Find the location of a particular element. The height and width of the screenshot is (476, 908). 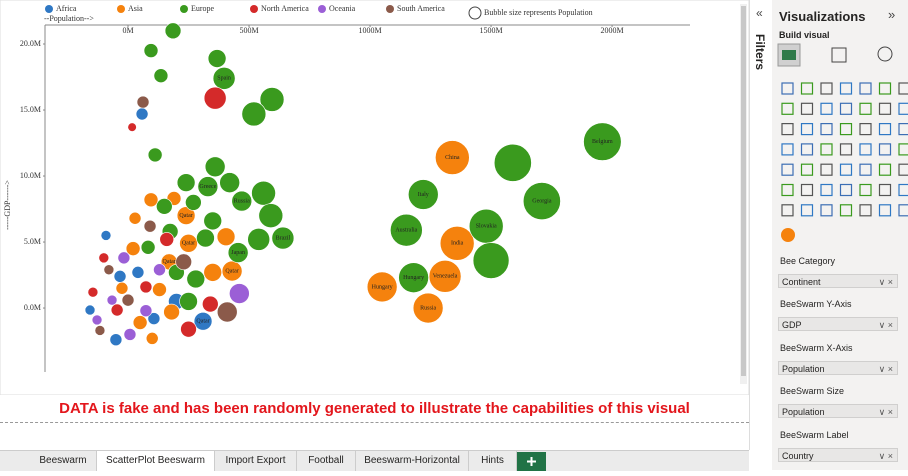

analytics-icon is located at coordinates (885, 54).